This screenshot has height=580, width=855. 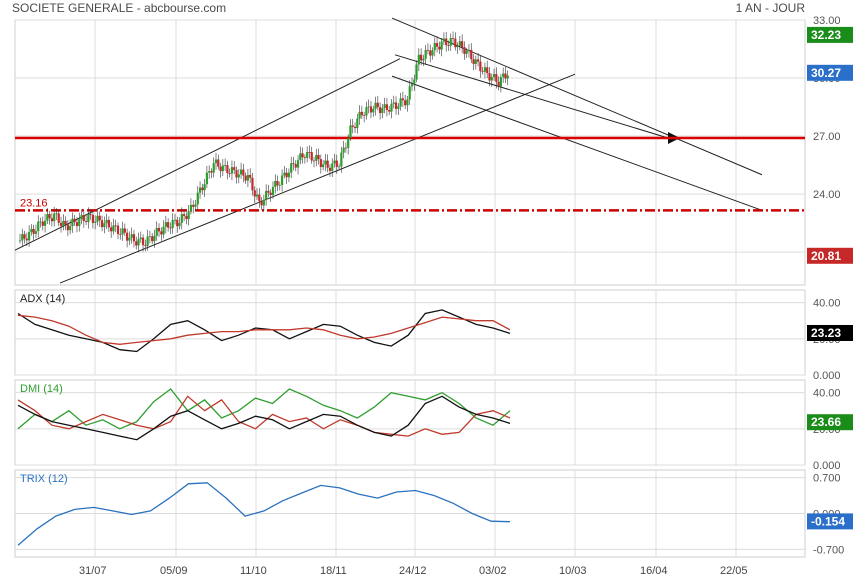 I want to click on badge-high: 32.23, so click(x=826, y=35).